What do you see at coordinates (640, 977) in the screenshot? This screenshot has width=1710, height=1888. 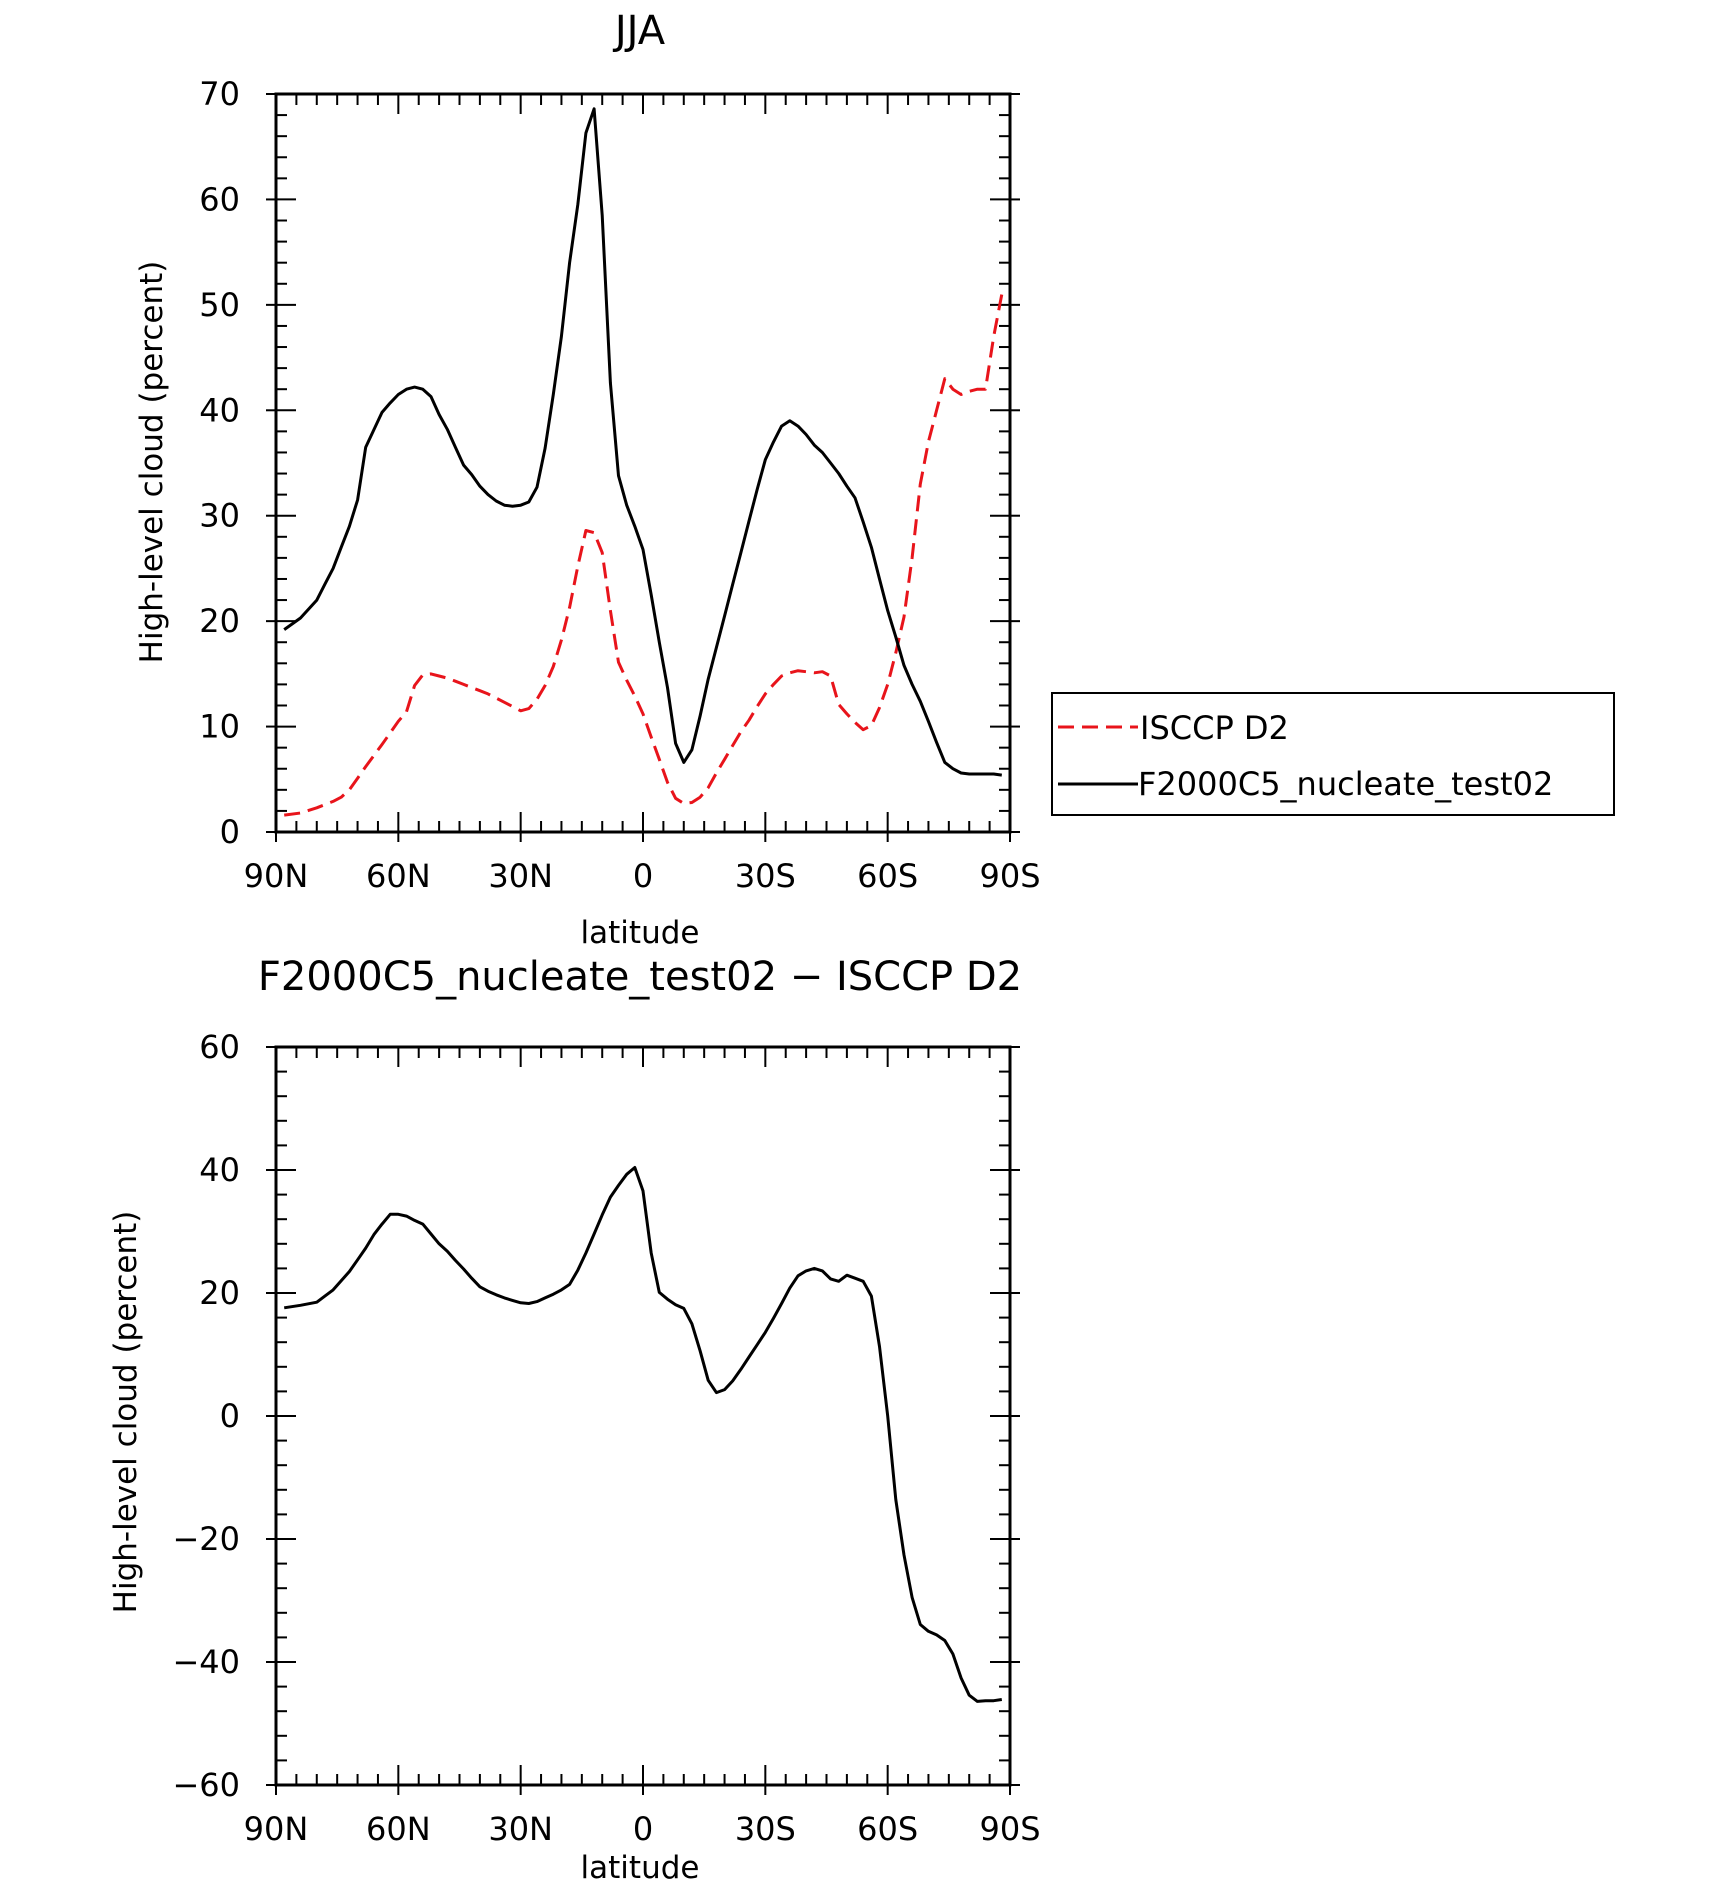 I see `chart-title: F2000C5_nucleate_test02 − ISCCP D2` at bounding box center [640, 977].